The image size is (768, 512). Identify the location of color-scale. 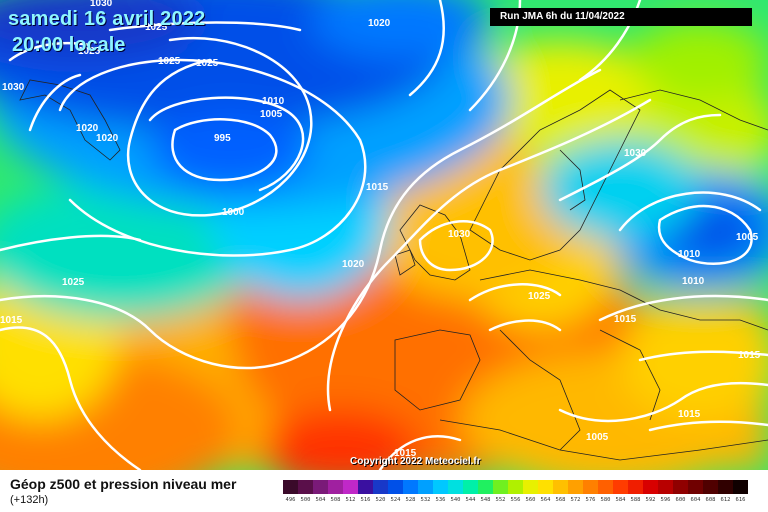
(515, 487).